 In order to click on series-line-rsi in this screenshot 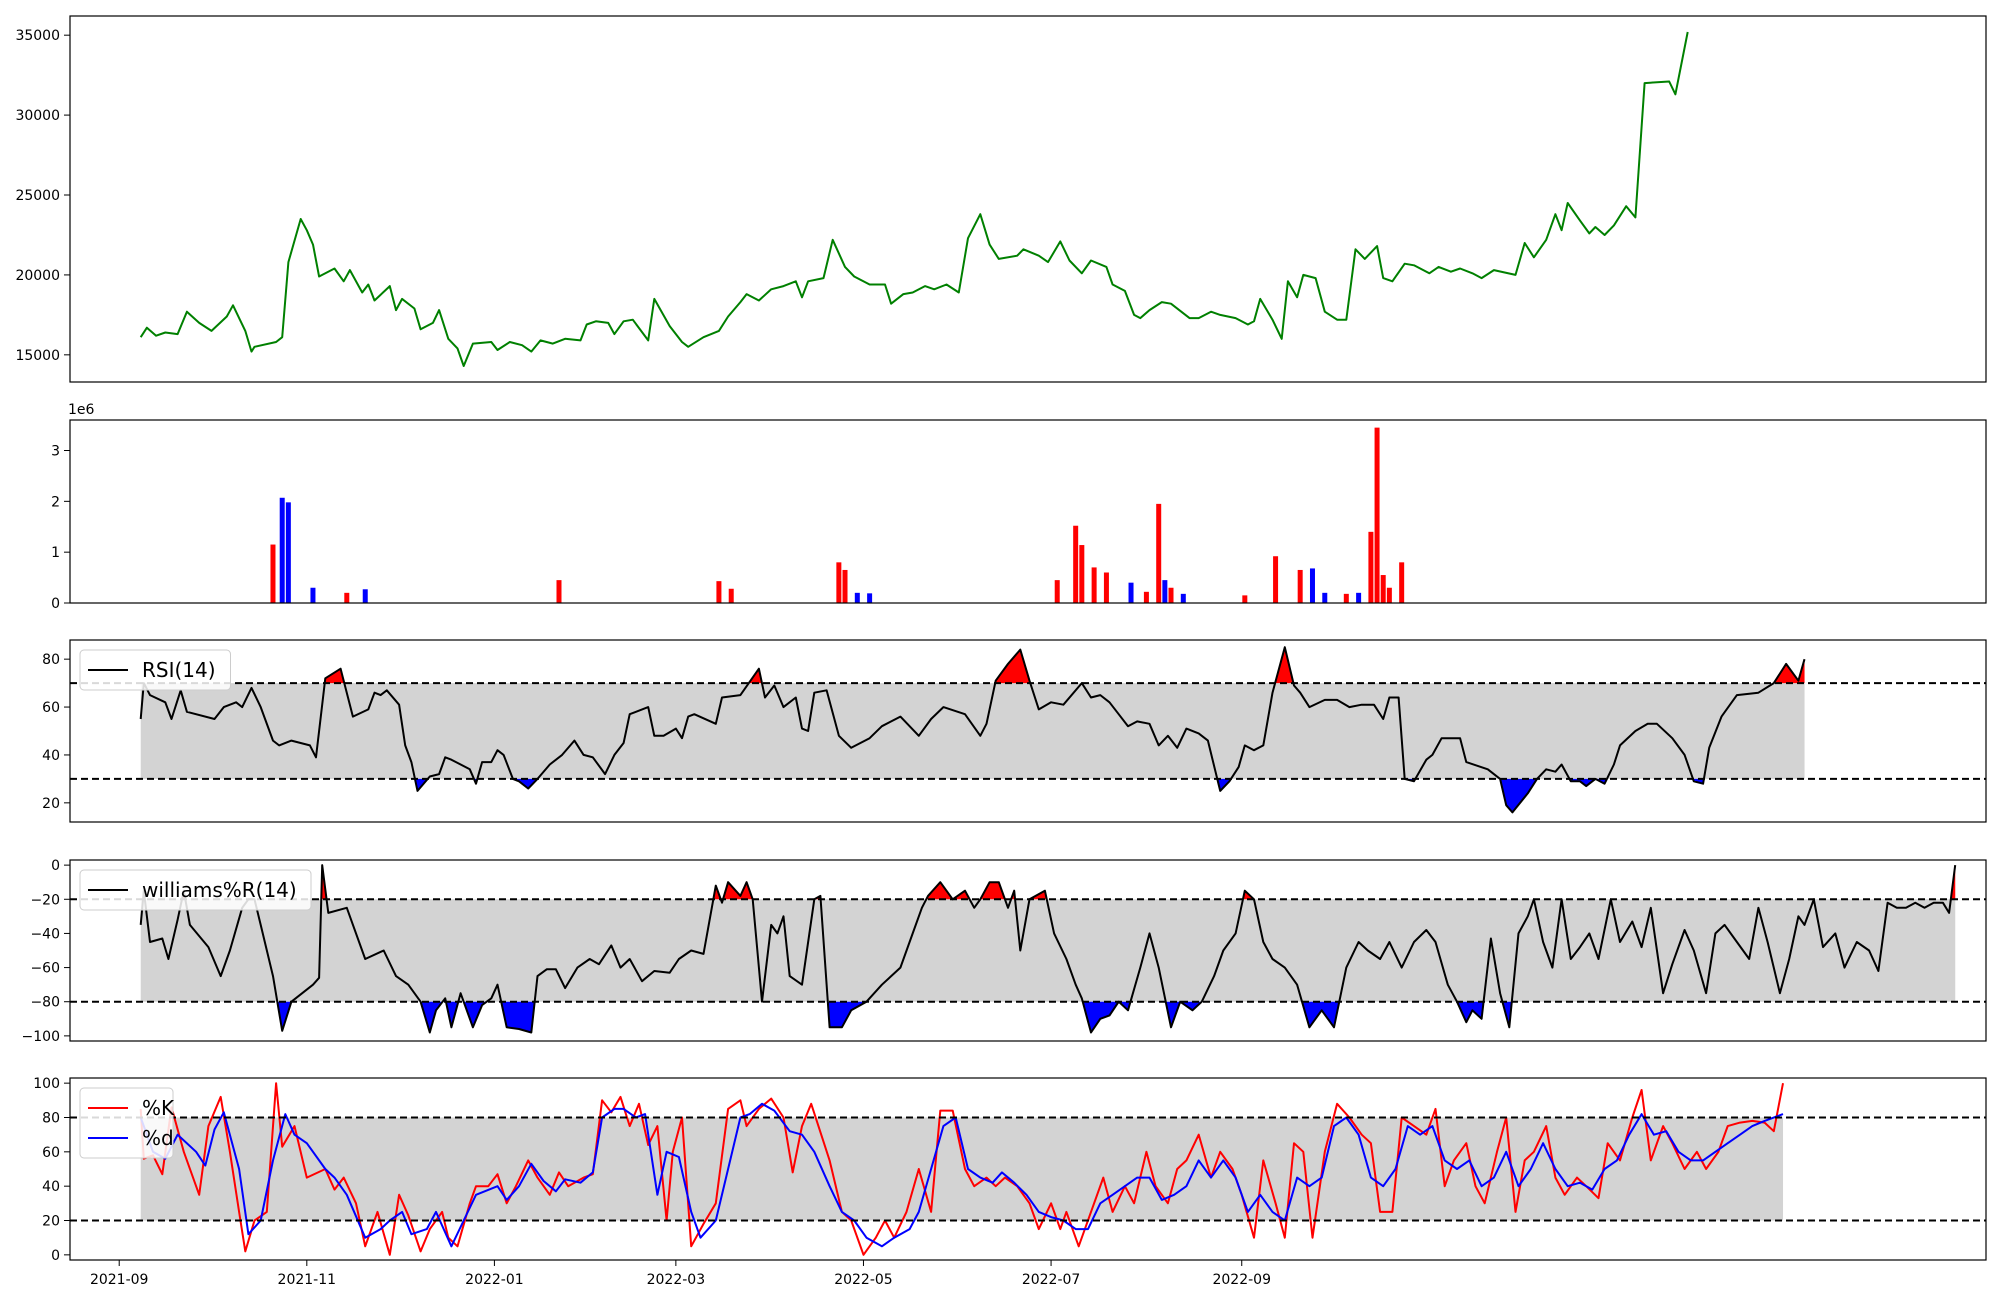, I will do `click(972, 730)`.